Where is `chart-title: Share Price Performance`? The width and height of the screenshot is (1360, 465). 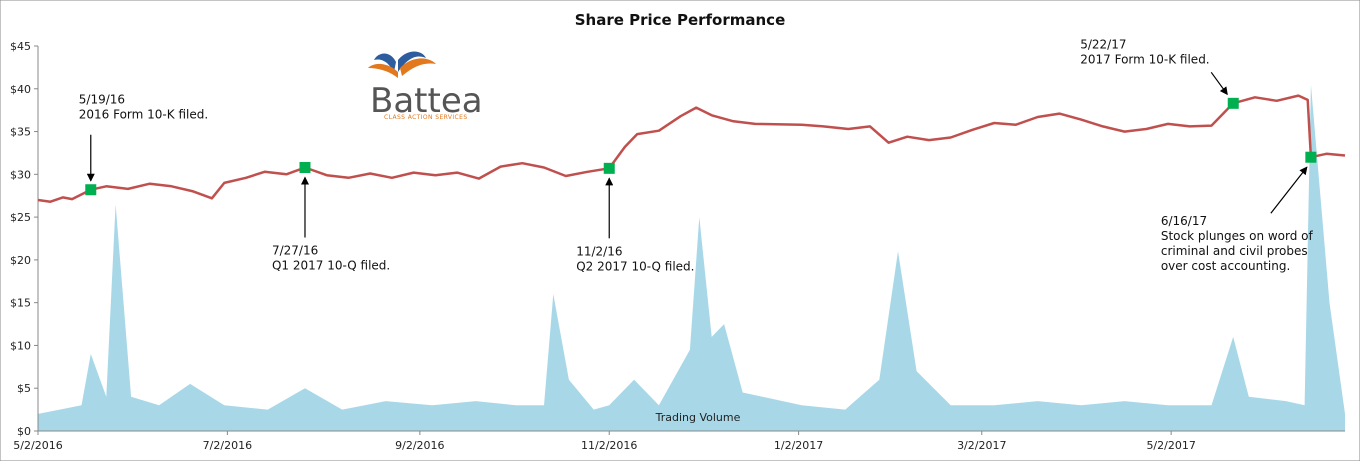
chart-title: Share Price Performance is located at coordinates (680, 20).